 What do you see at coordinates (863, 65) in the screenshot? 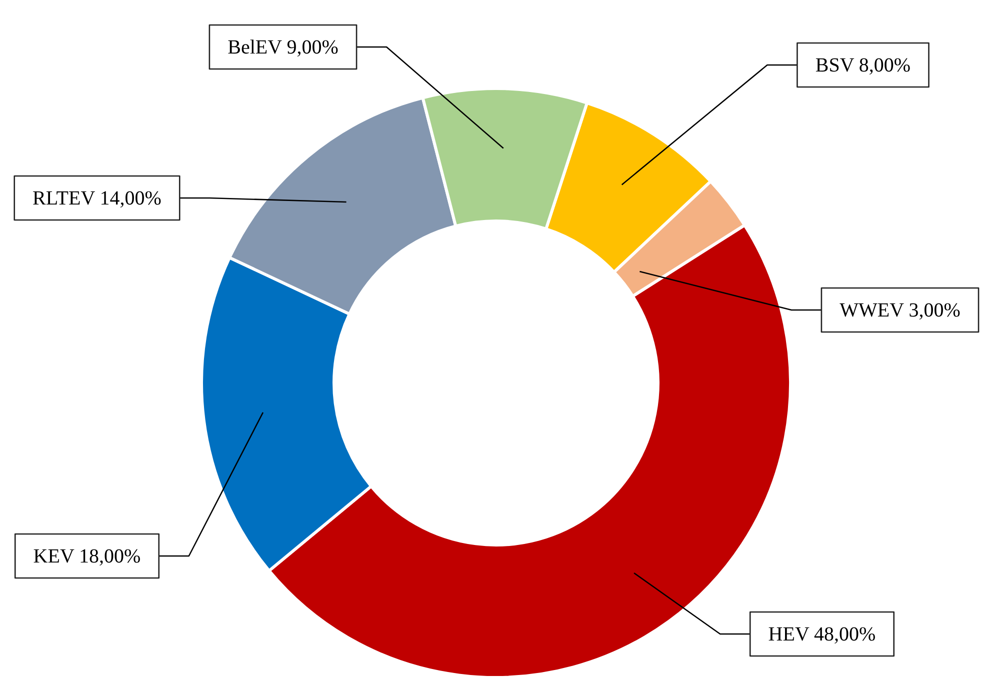
I see `slice-label: BSV 8,00%` at bounding box center [863, 65].